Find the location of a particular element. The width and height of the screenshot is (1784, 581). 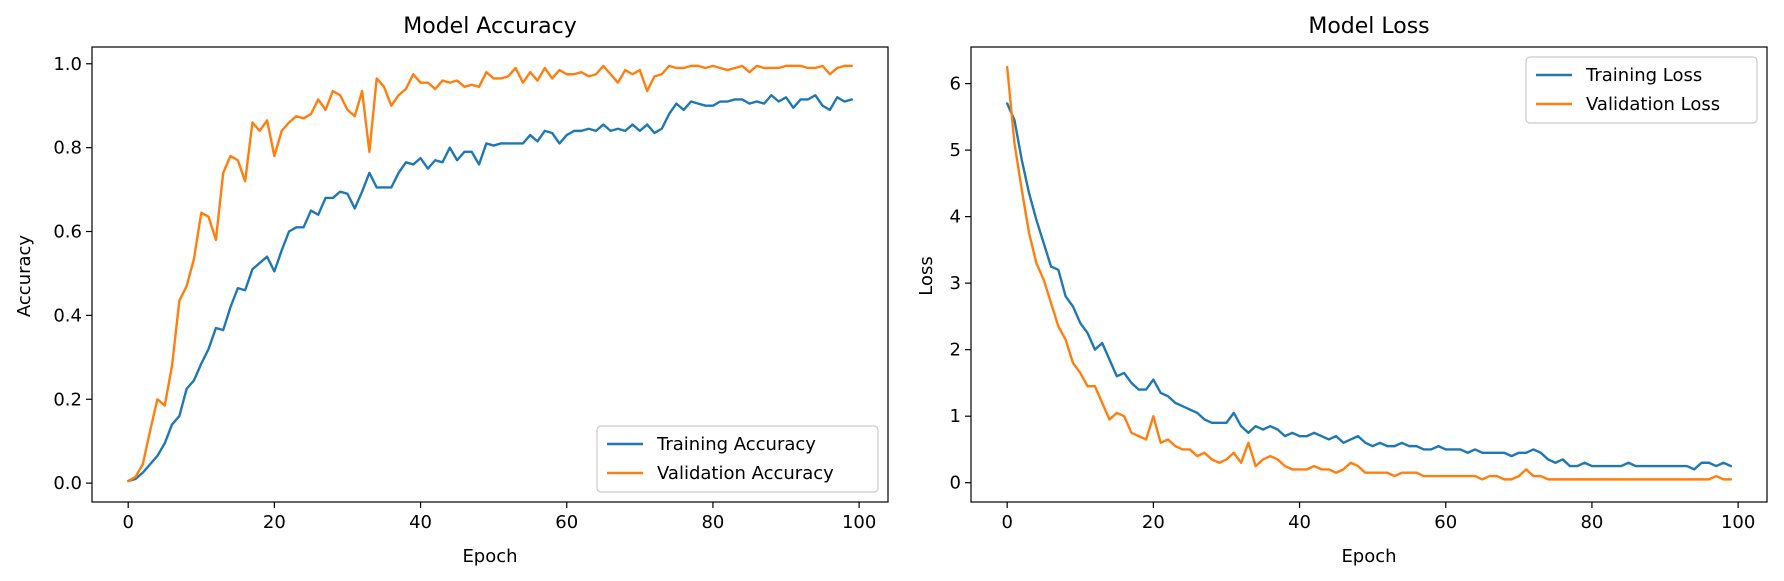

legend: Training Accuracy Validation Accuracy is located at coordinates (737, 459).